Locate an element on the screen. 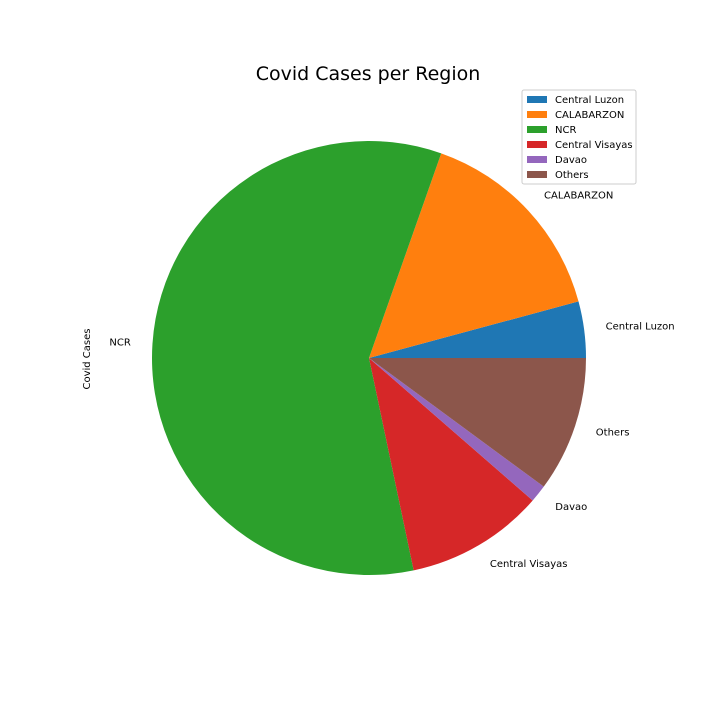  pie-slice-others is located at coordinates (477, 422).